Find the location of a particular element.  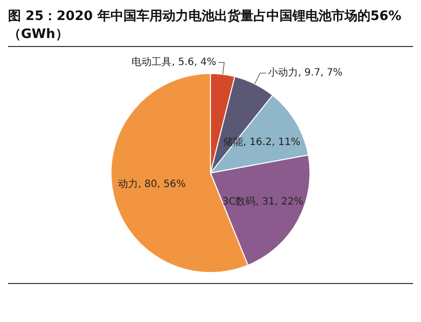

slice-label: 电动工具, 5.6, 4% is located at coordinates (174, 62).